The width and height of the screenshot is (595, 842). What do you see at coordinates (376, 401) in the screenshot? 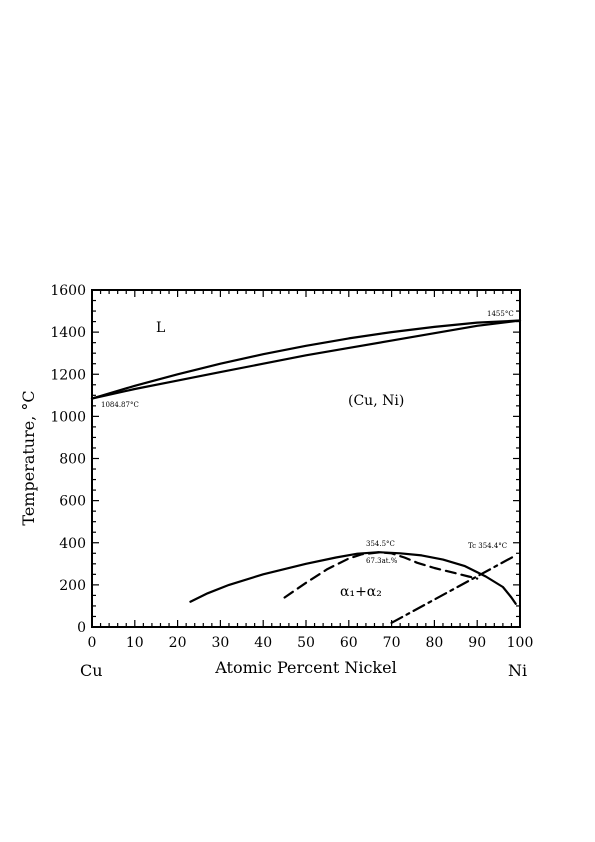
I see `solid-solution-label: (Cu, Ni)` at bounding box center [376, 401].